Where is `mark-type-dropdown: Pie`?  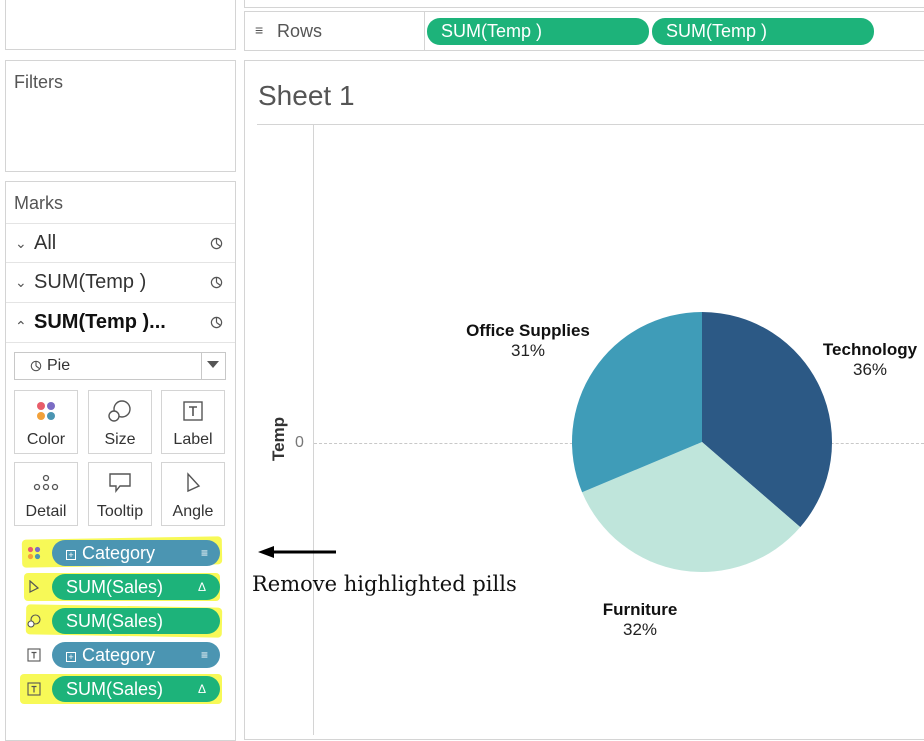
mark-type-dropdown: Pie is located at coordinates (120, 366).